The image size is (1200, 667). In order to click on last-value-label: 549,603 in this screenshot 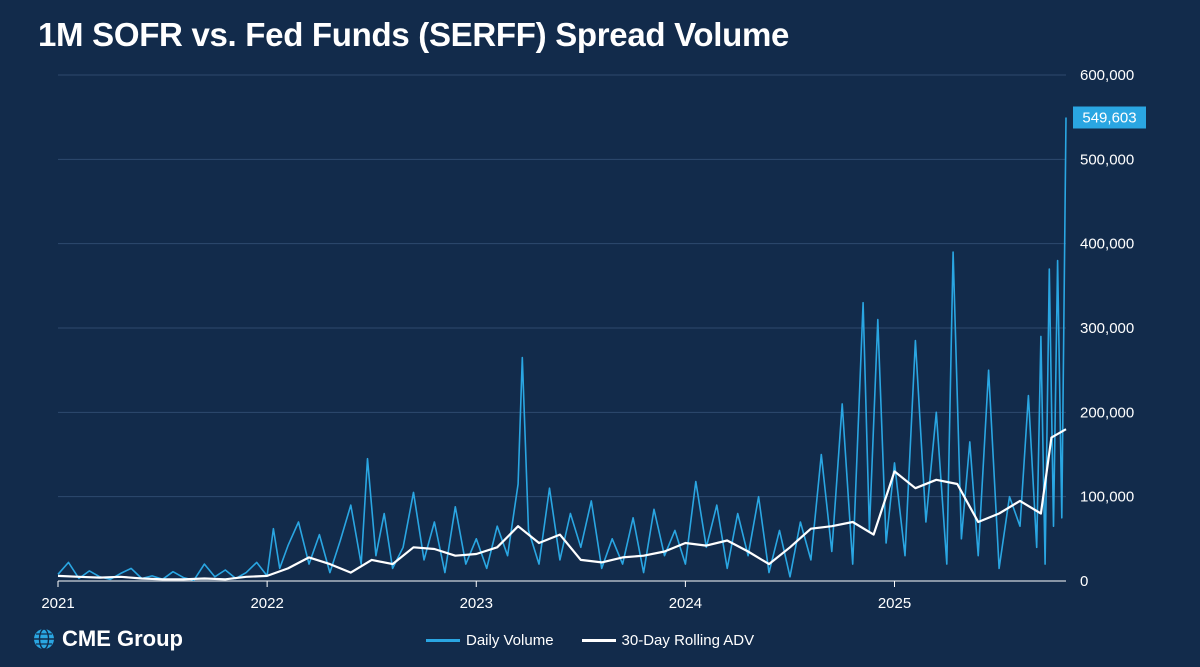, I will do `click(1109, 118)`.